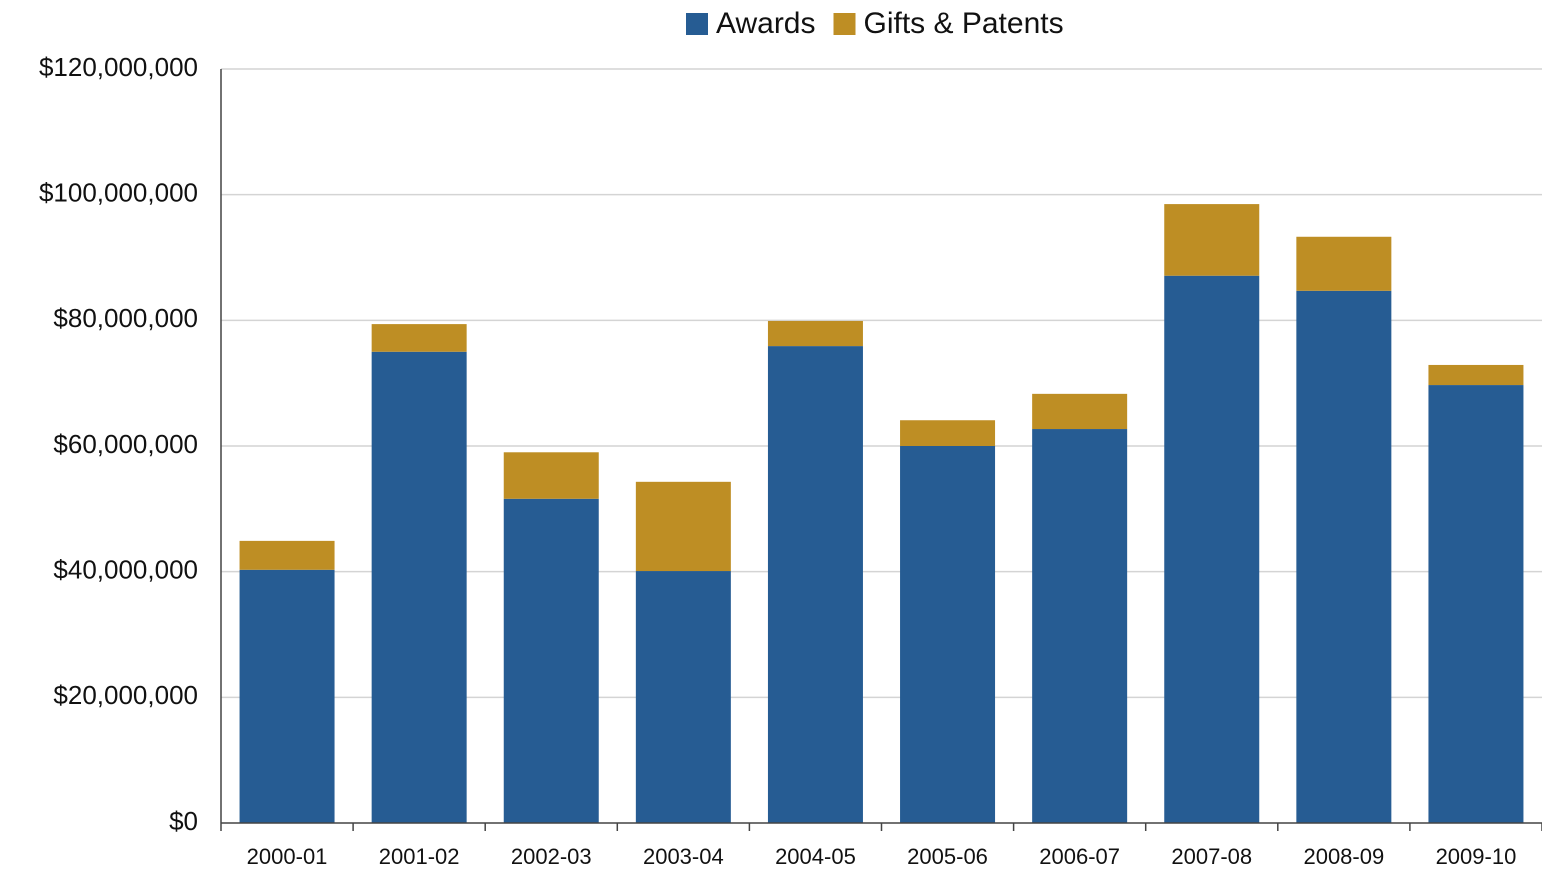 Image resolution: width=1542 pixels, height=872 pixels. What do you see at coordinates (419, 856) in the screenshot?
I see `x-tick-label: 2001-02` at bounding box center [419, 856].